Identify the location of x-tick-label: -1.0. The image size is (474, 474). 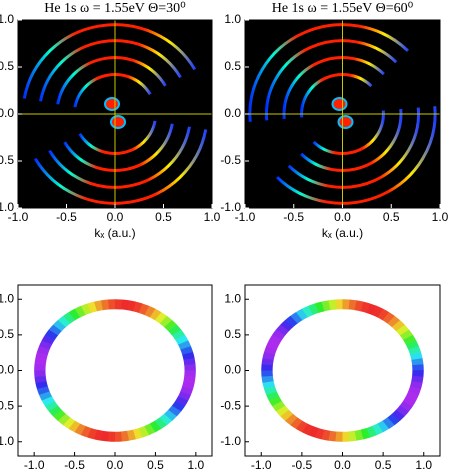
(245, 217).